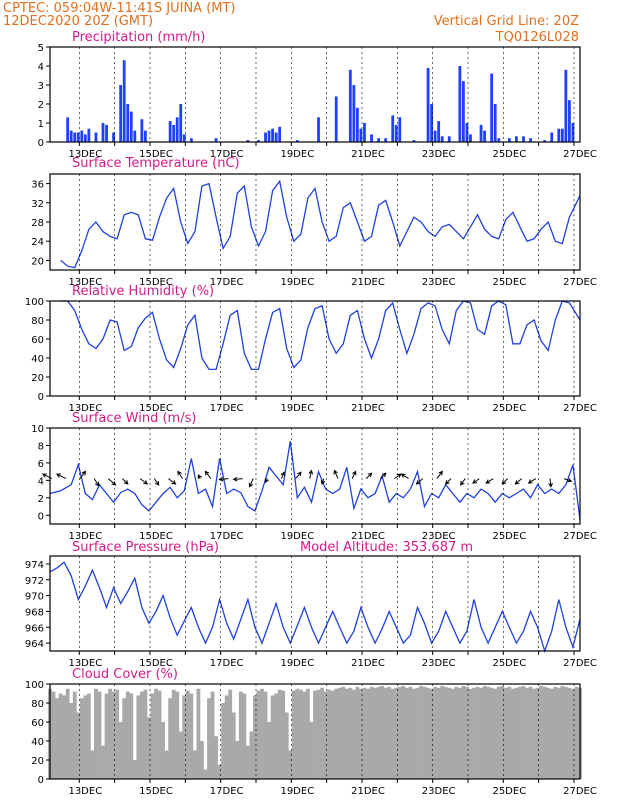 The height and width of the screenshot is (800, 618). Describe the element at coordinates (37, 204) in the screenshot. I see `y-tick-label: 32` at that location.